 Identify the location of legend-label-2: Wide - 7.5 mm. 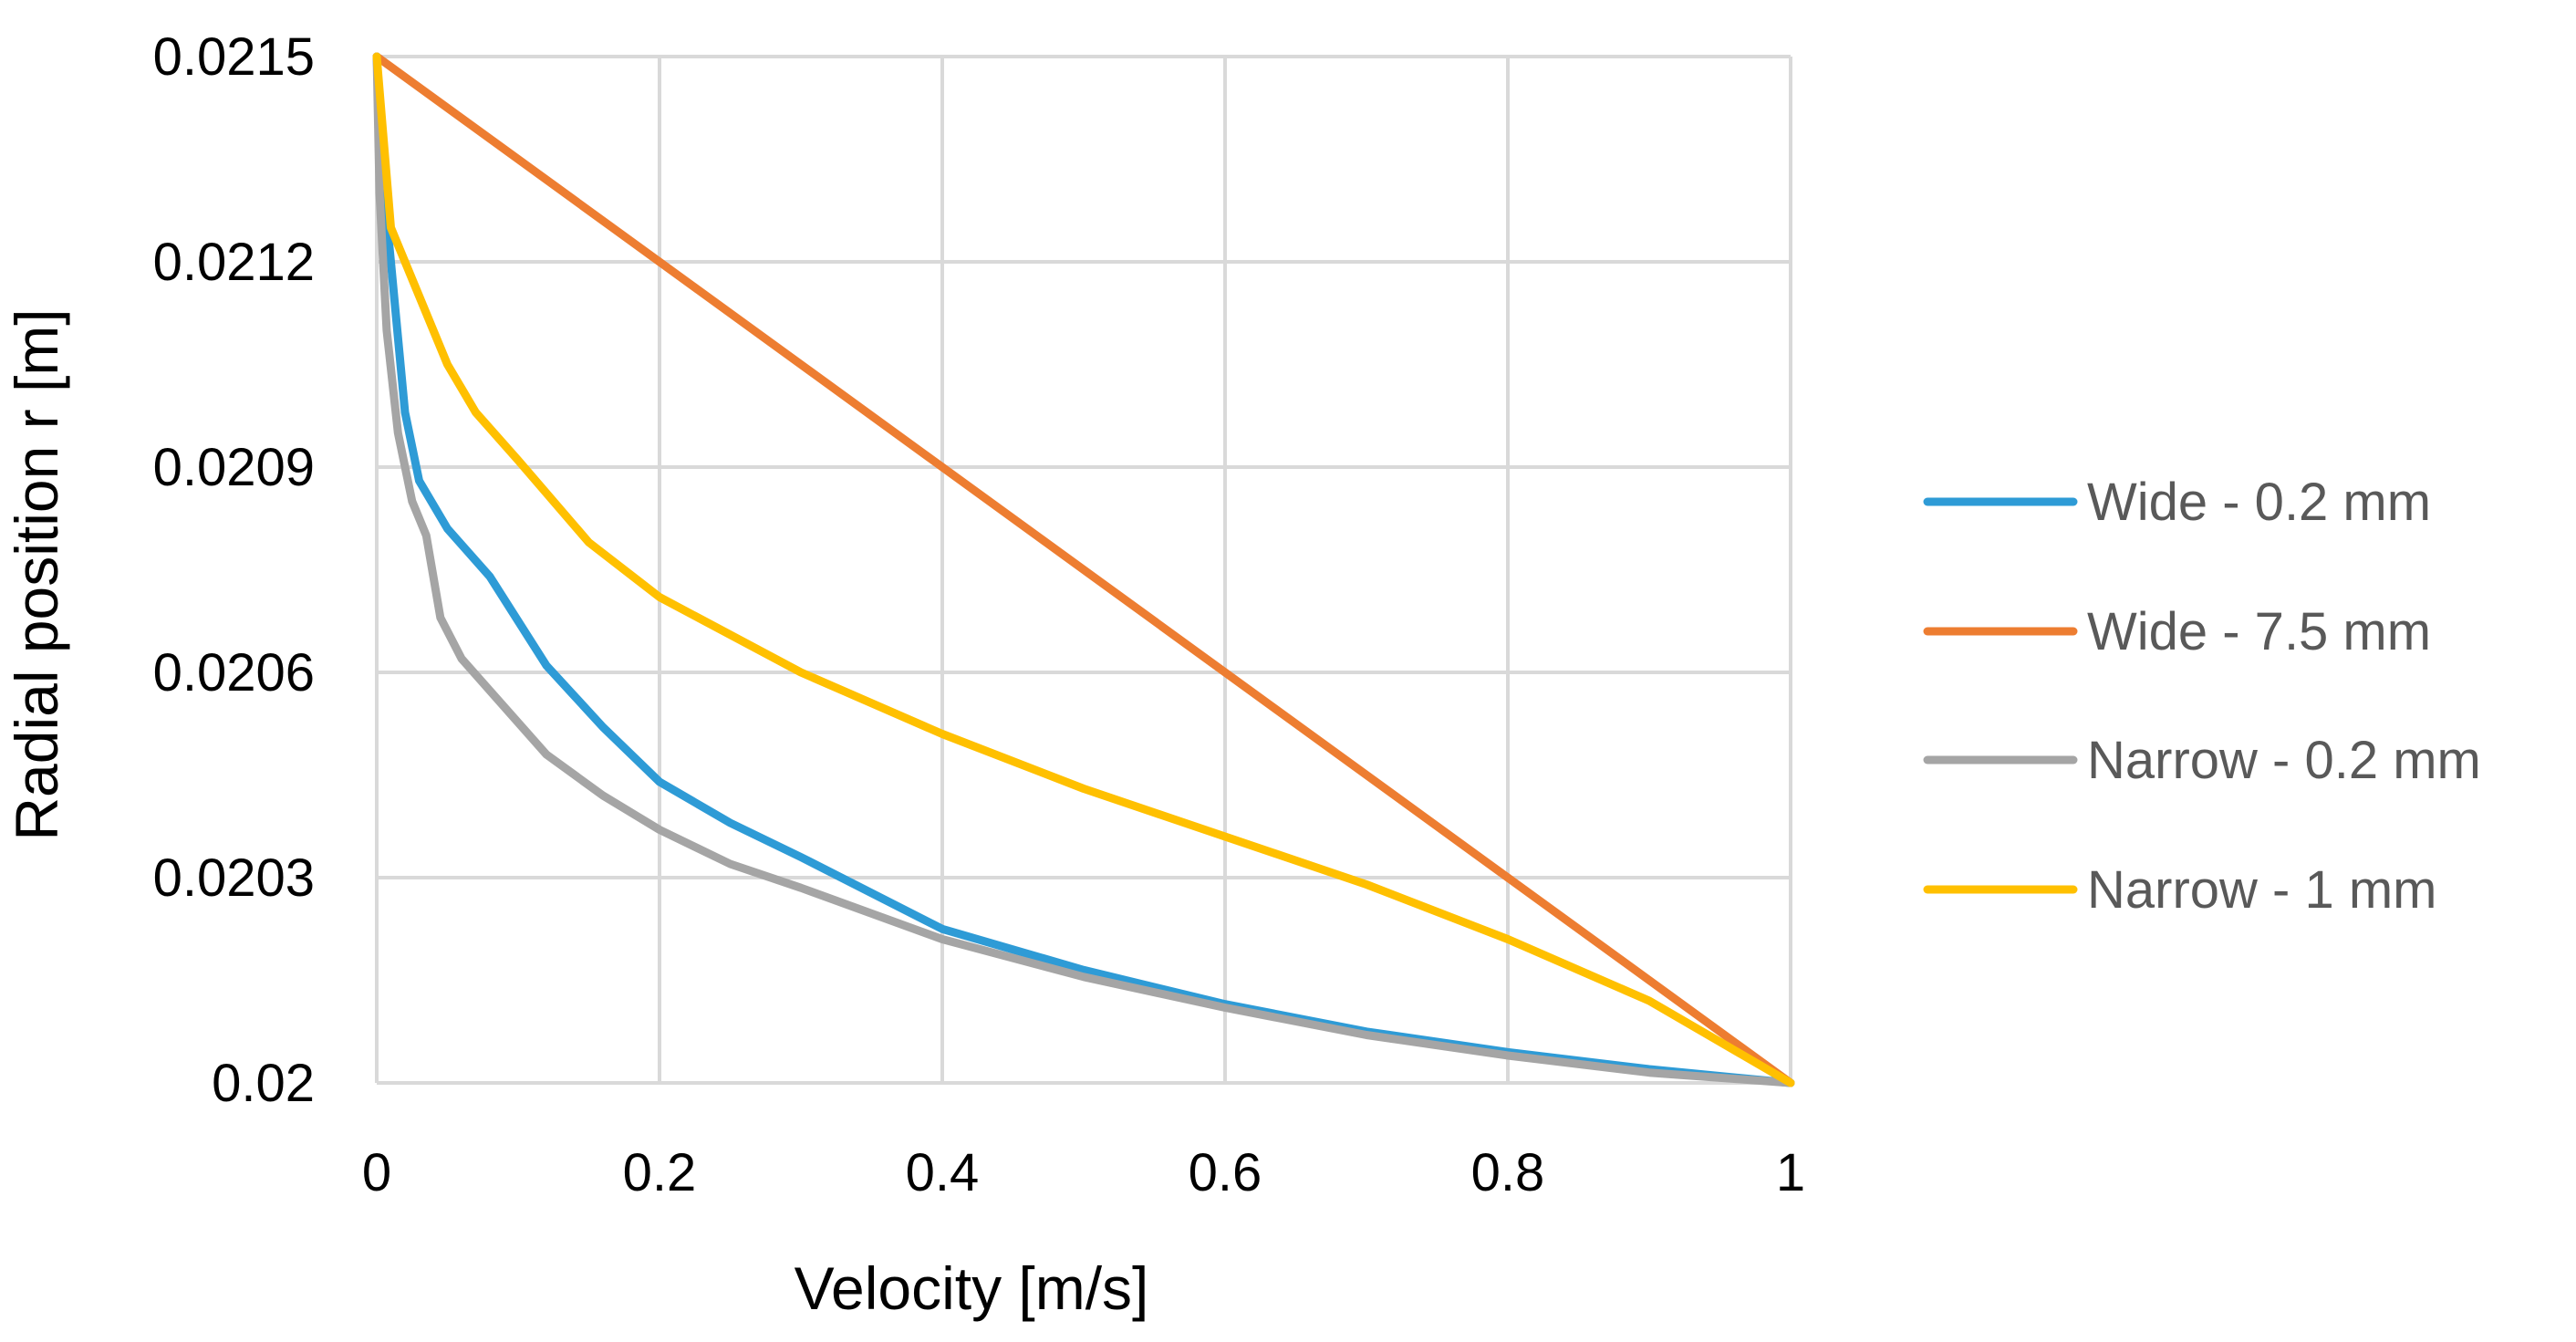
(2259, 631).